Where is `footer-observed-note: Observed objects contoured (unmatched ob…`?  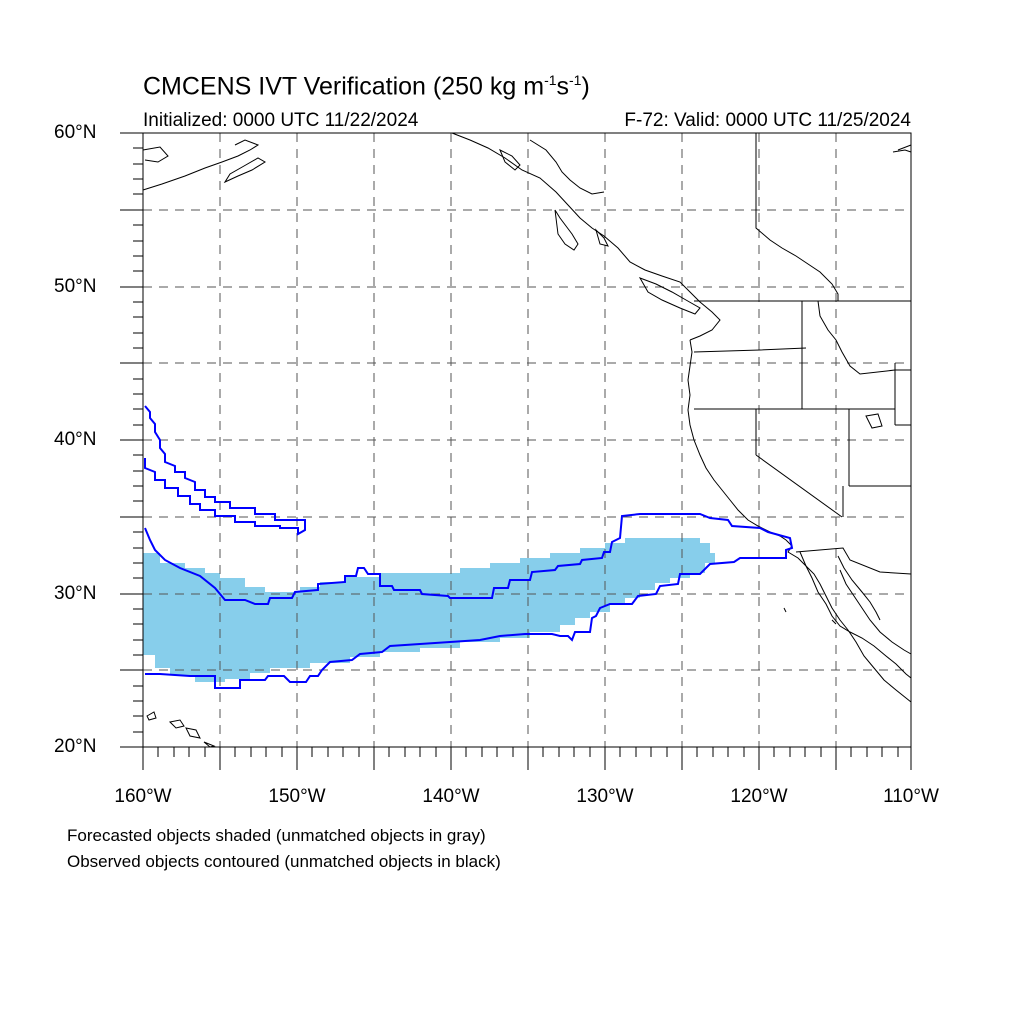 footer-observed-note: Observed objects contoured (unmatched ob… is located at coordinates (284, 861).